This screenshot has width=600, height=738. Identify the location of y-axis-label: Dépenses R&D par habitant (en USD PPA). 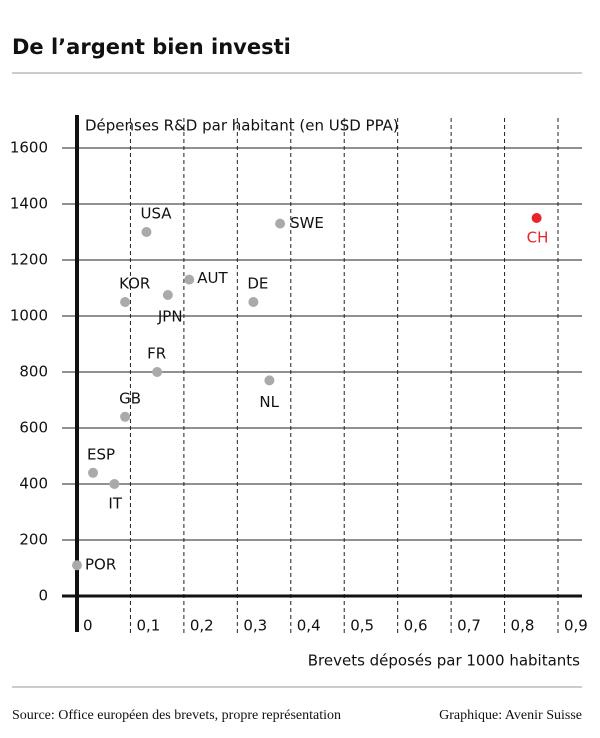
(242, 126).